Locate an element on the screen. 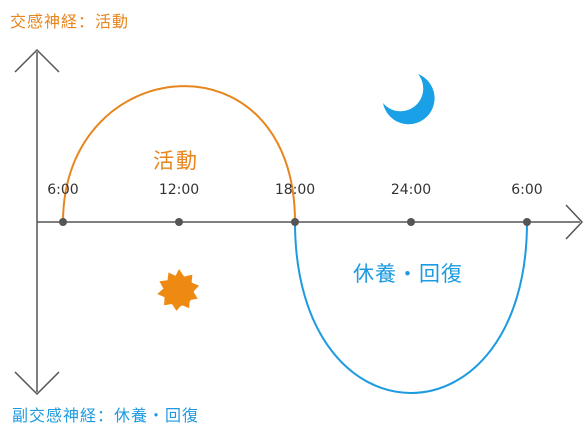 Image resolution: width=588 pixels, height=428 pixels. moon-icon is located at coordinates (409, 99).